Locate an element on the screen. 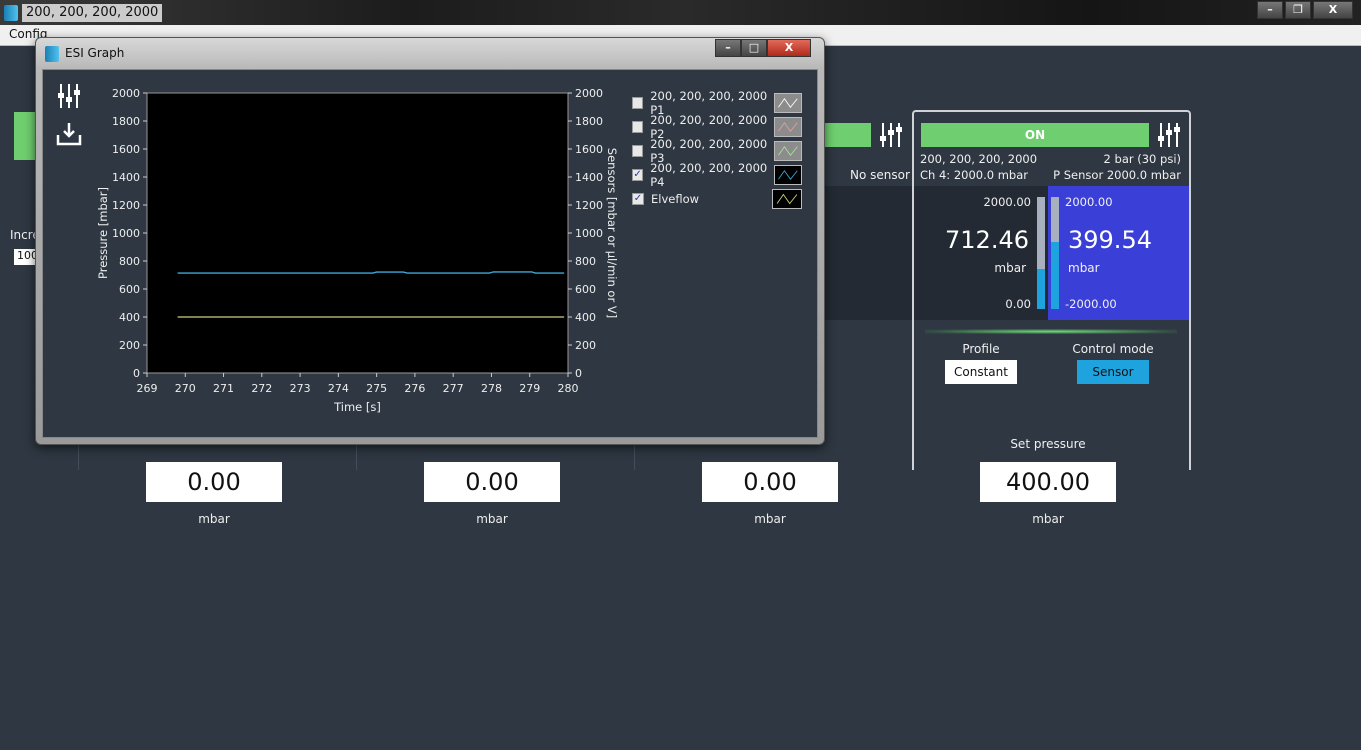 This screenshot has height=750, width=1361. x-tick-label: 275 is located at coordinates (376, 388).